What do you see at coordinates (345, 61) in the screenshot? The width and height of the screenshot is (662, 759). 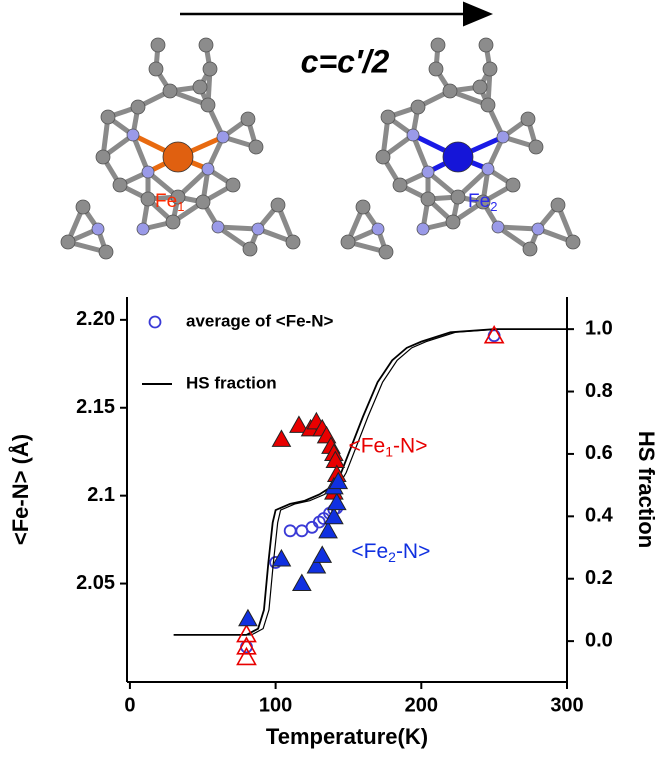 I see `arrow-label: c=c′/2` at bounding box center [345, 61].